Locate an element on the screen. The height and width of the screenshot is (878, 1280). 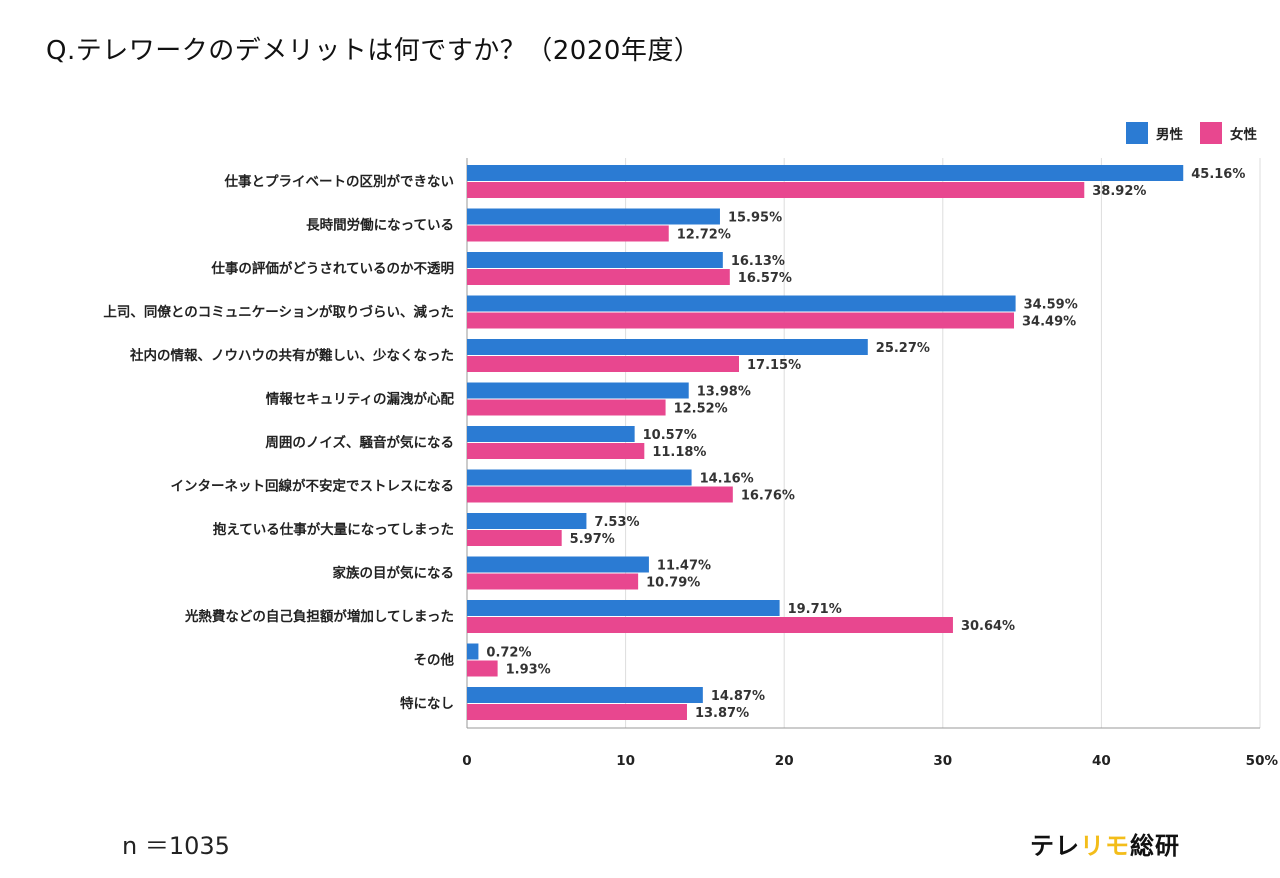
sample-size-note: n ＝1035 is located at coordinates (176, 846).